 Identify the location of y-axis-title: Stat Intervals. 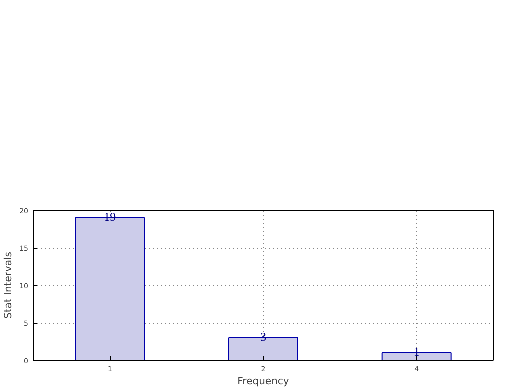
(9, 285).